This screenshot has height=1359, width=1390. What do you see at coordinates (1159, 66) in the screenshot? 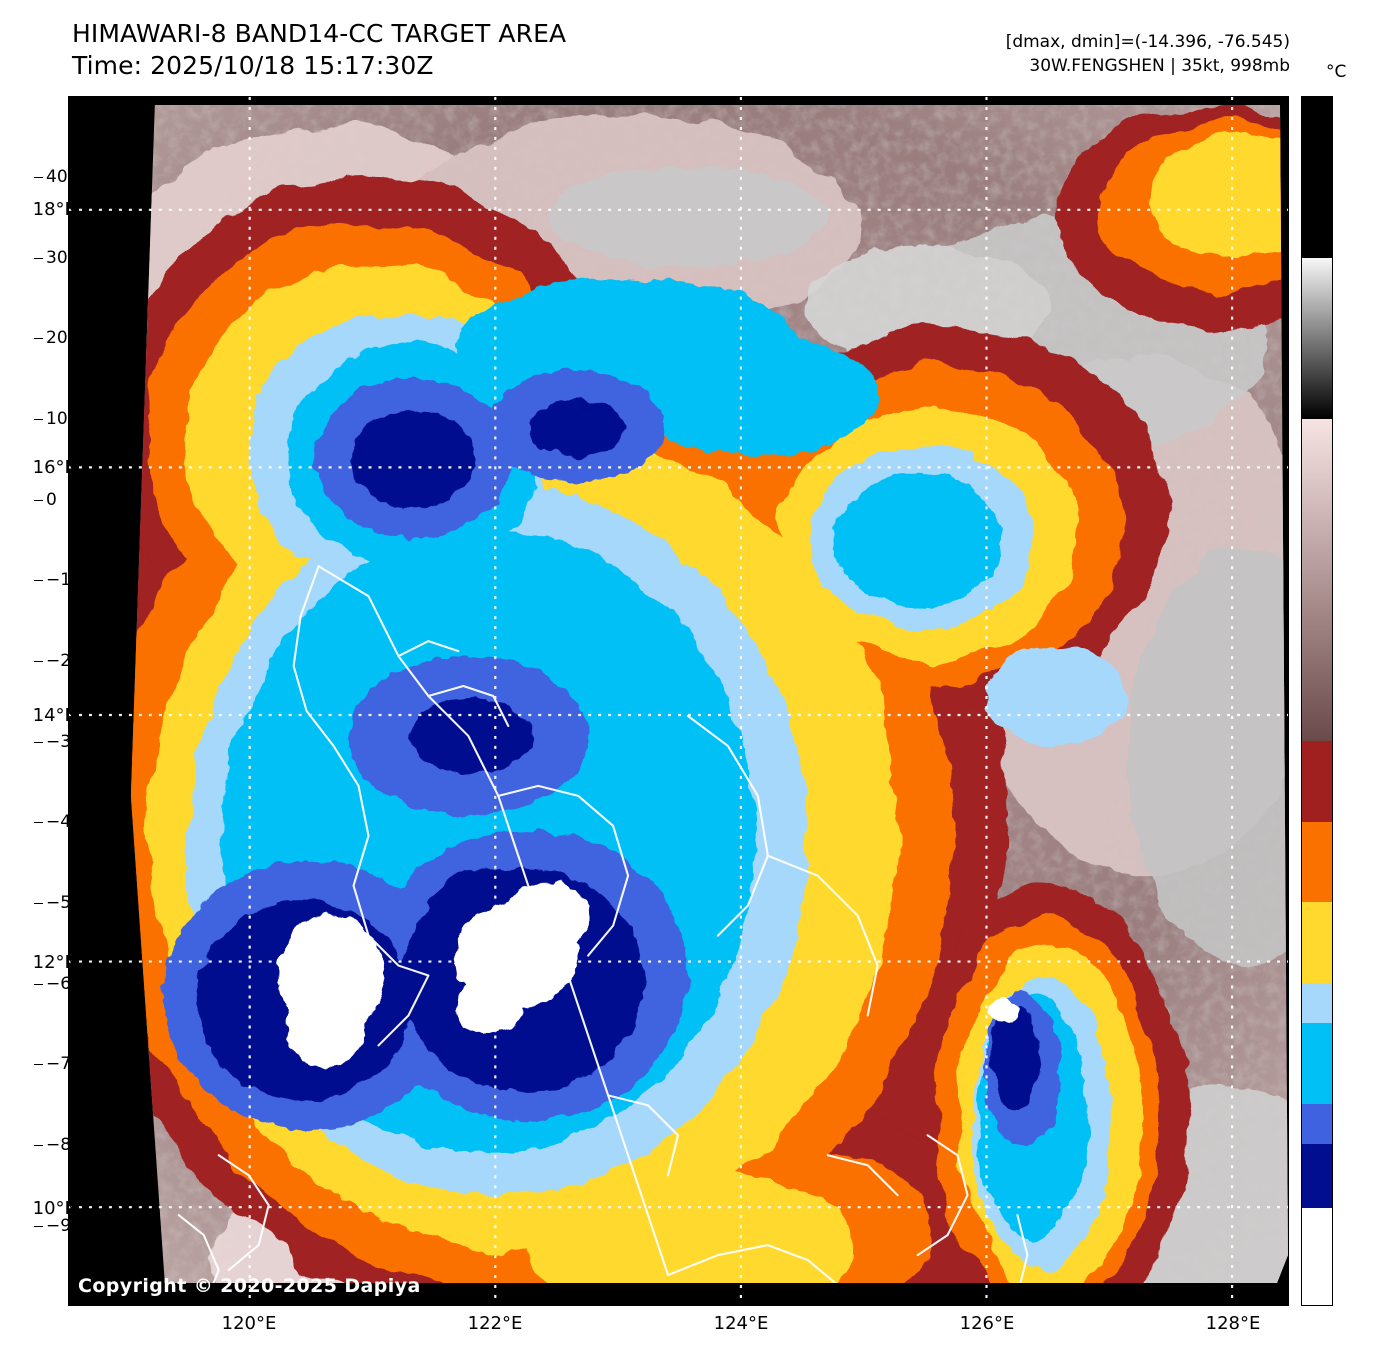
I see `storm-info-readout: 30W.FENGSHEN | 35kt, 998mb` at bounding box center [1159, 66].